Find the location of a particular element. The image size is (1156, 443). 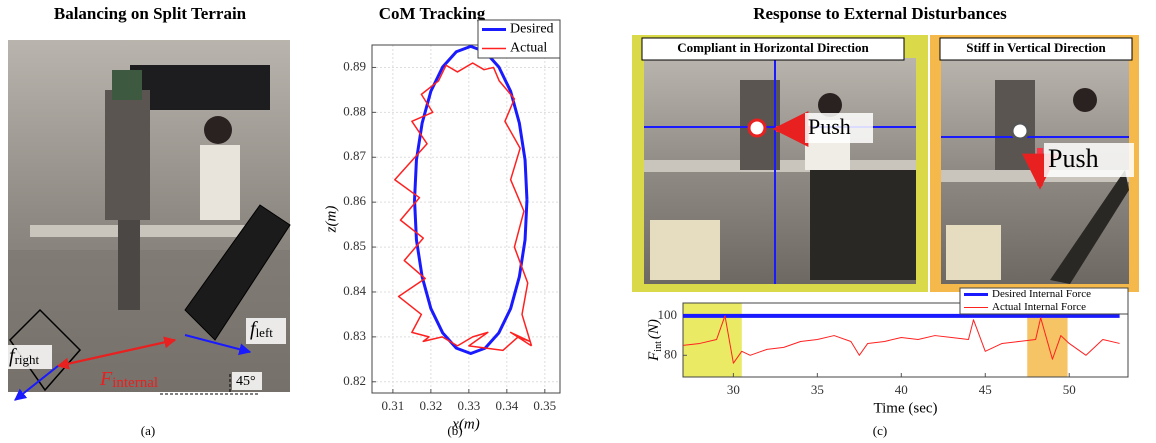

photo-label: Stiff in Vertical Direction is located at coordinates (1036, 47).